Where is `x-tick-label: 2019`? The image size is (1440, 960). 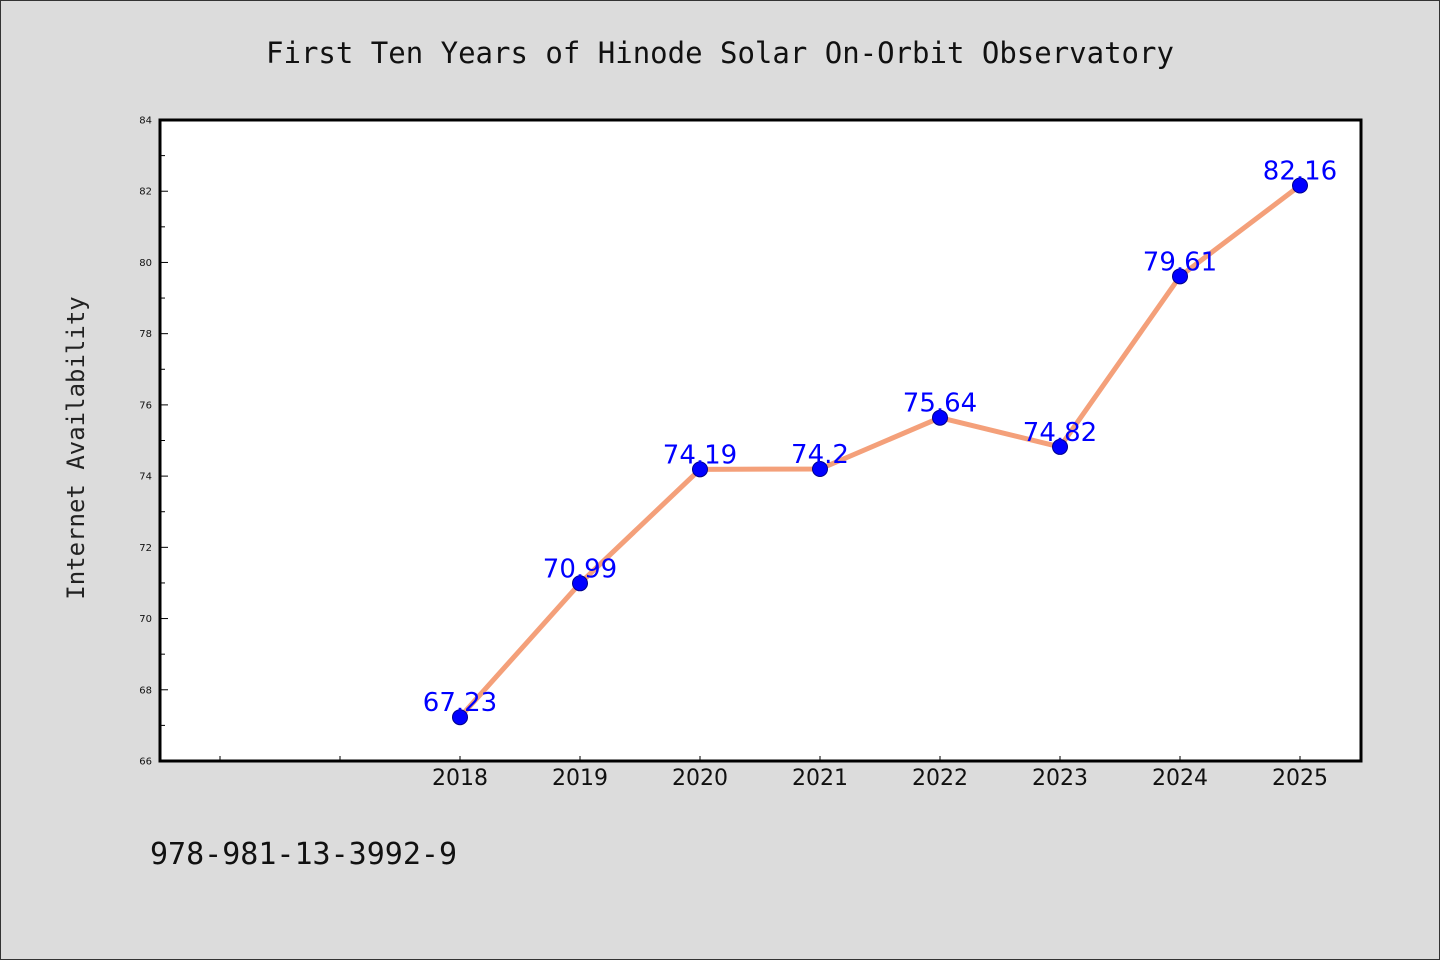 x-tick-label: 2019 is located at coordinates (580, 778).